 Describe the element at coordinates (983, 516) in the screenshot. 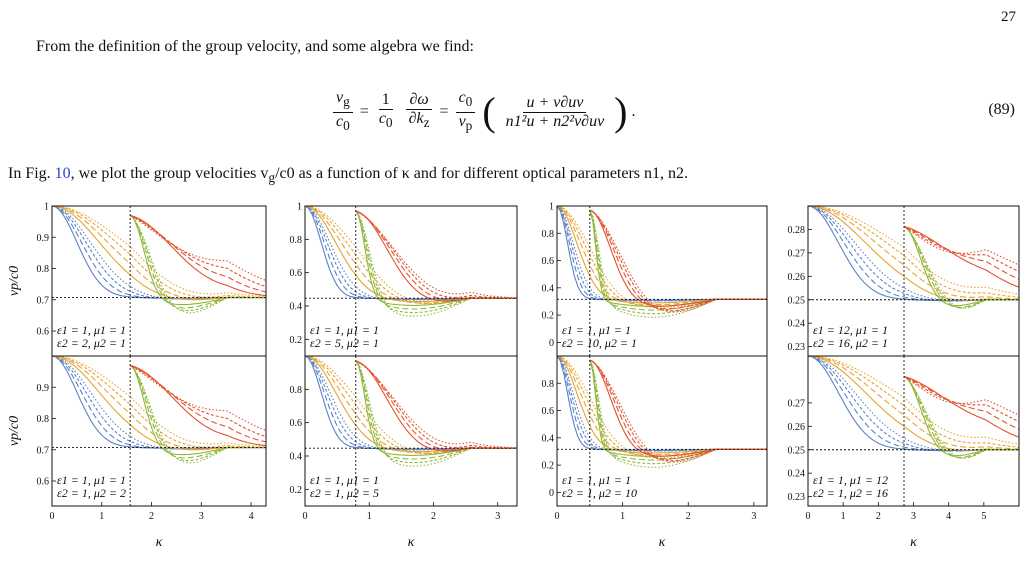

I see `x-tick-label: 5` at that location.